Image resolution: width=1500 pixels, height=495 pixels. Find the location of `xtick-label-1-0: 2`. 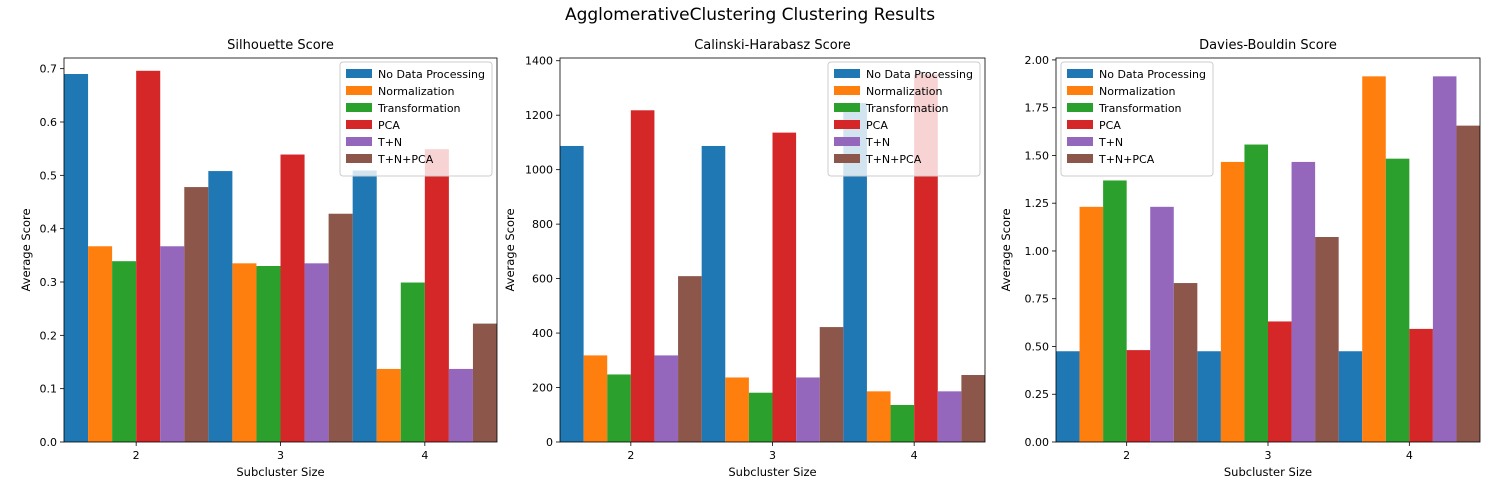

xtick-label-1-0: 2 is located at coordinates (630, 455).